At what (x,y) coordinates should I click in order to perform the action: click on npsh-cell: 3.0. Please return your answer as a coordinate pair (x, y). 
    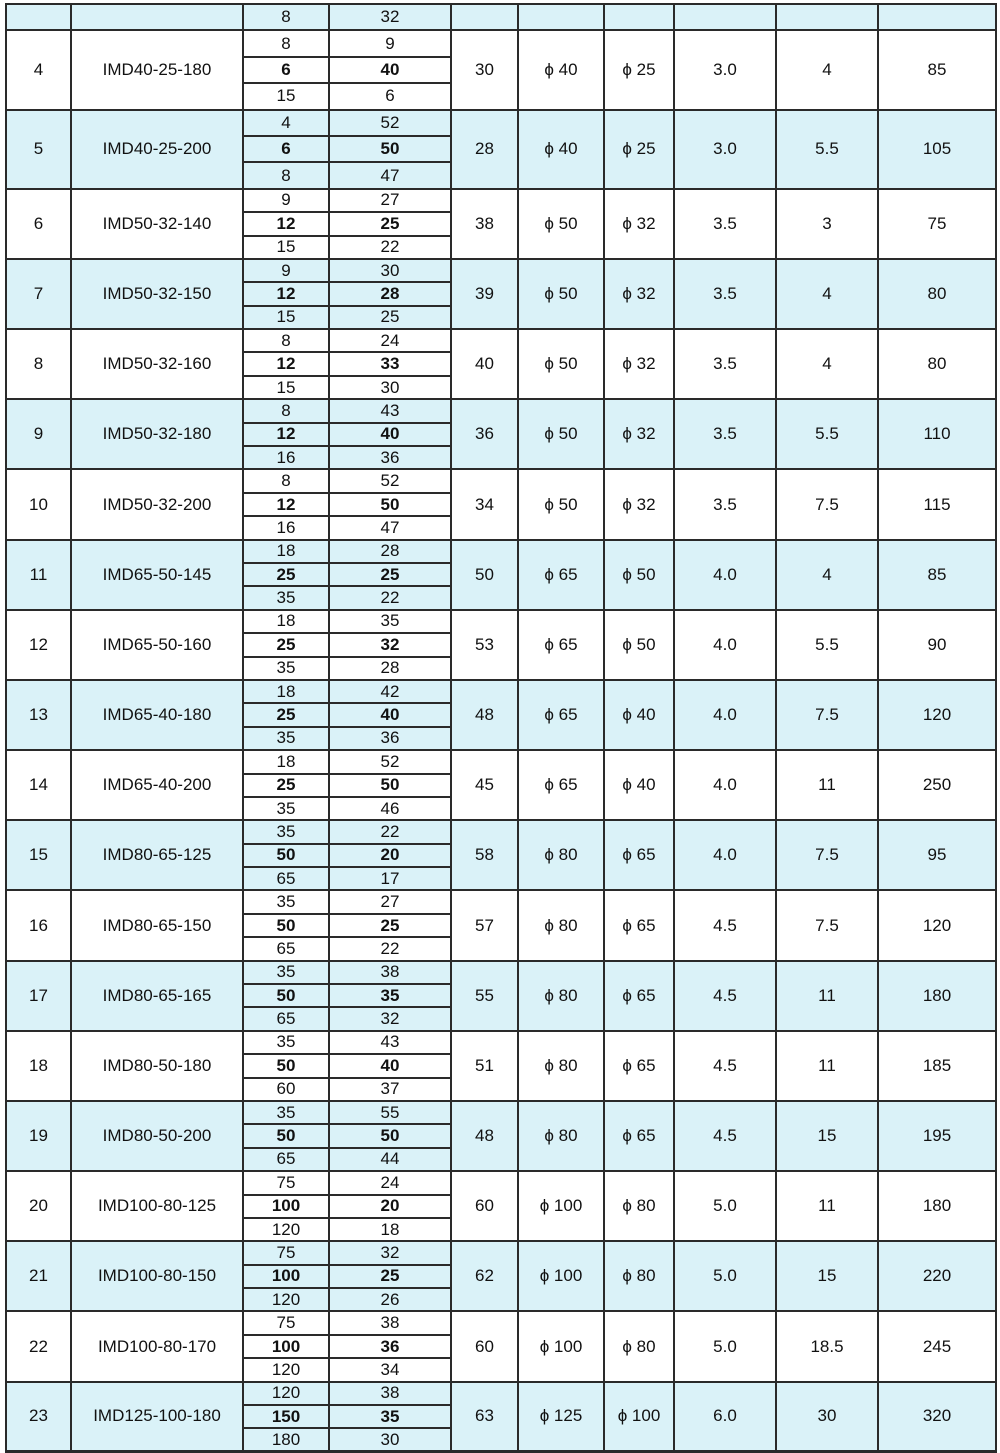
    Looking at the image, I should click on (725, 70).